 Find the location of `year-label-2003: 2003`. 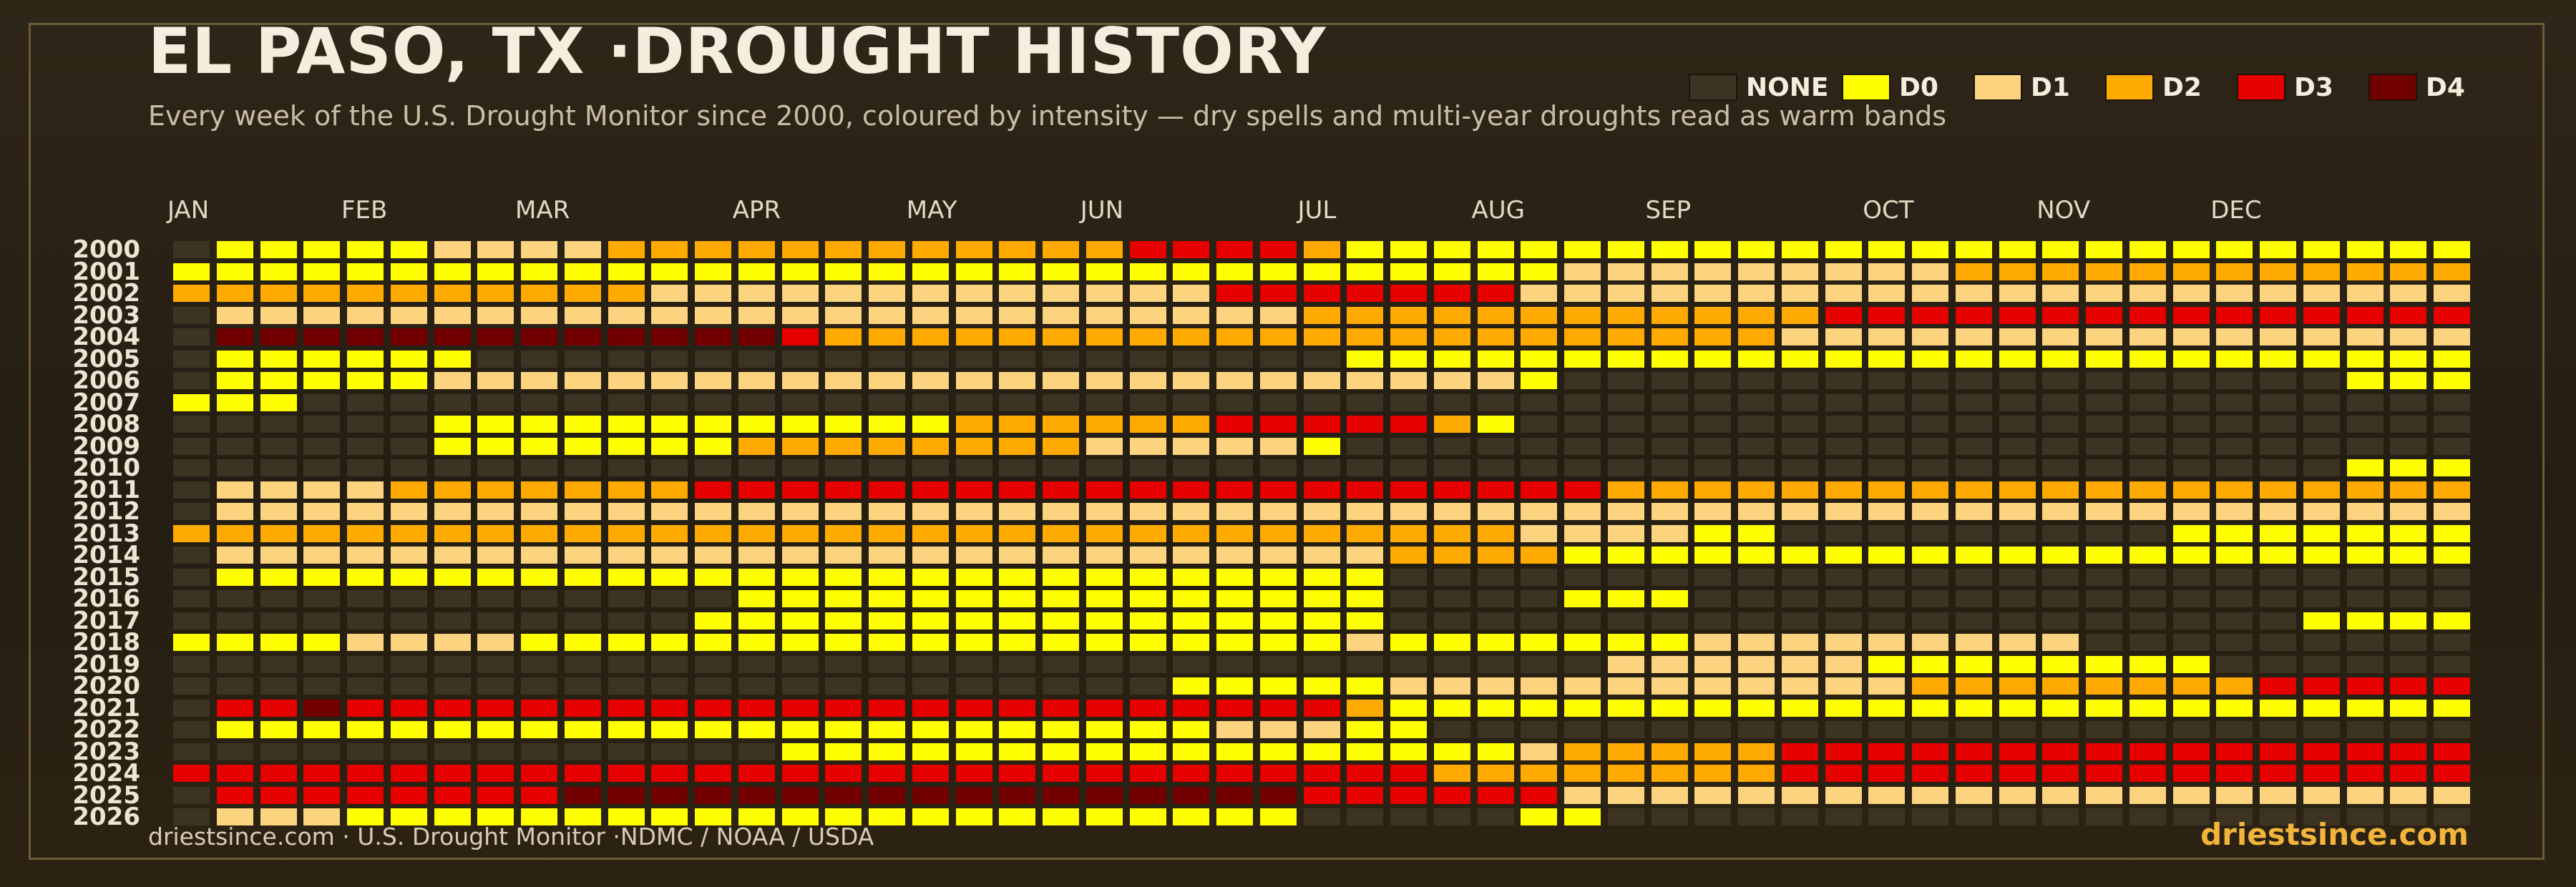

year-label-2003: 2003 is located at coordinates (106, 315).